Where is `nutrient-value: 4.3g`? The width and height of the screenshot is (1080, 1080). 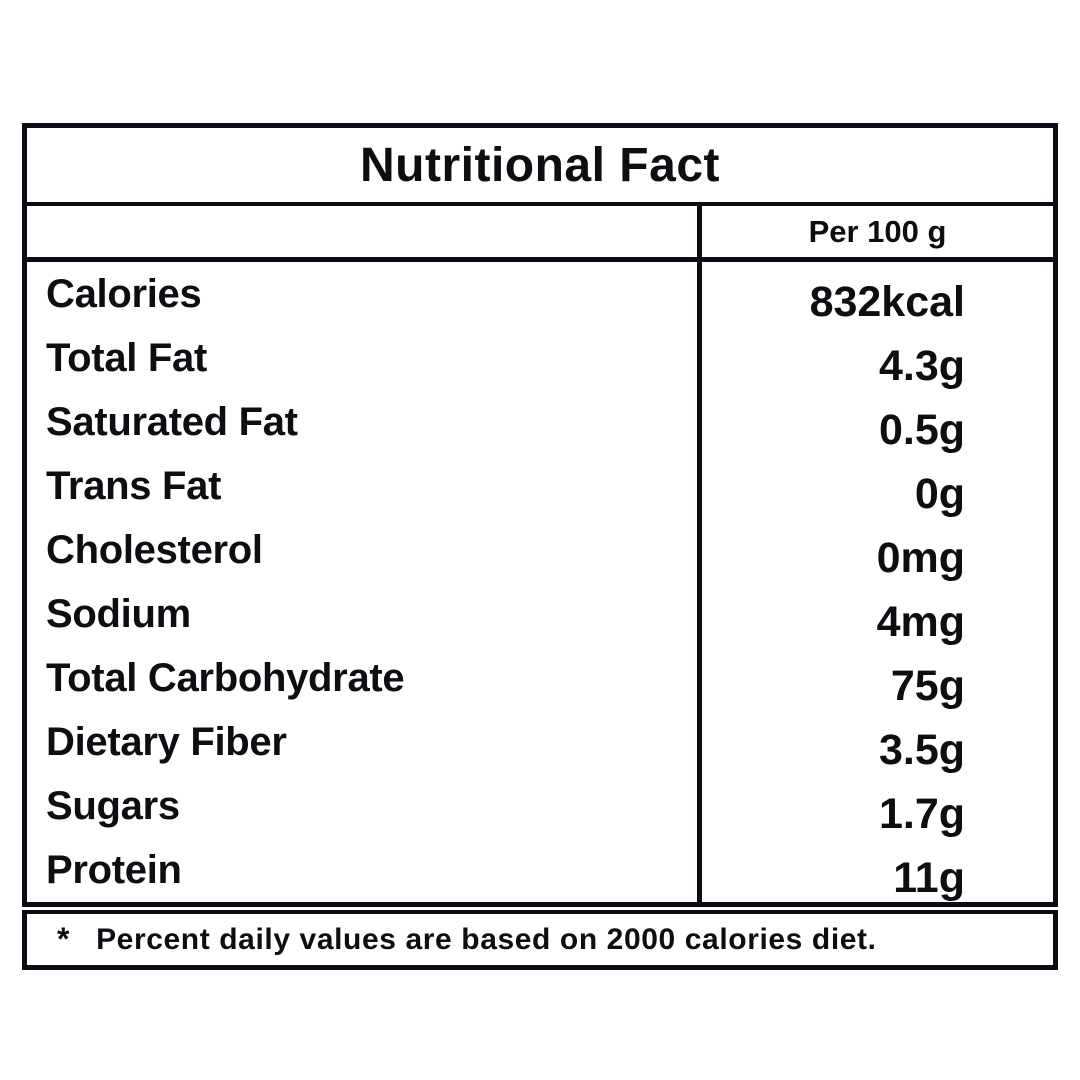
nutrient-value: 4.3g is located at coordinates (921, 365).